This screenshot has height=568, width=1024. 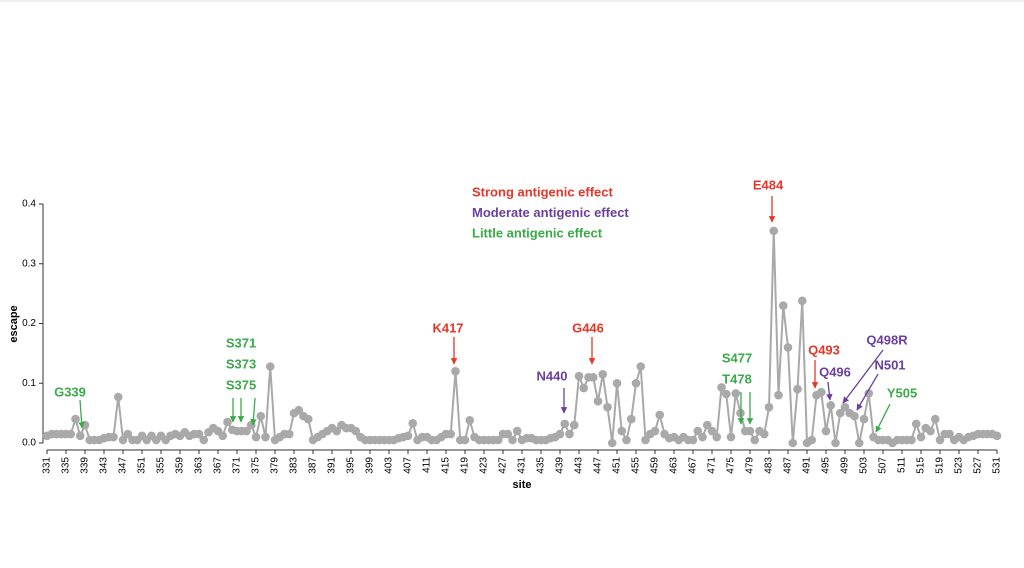 I want to click on x-tick-label: 487, so click(x=788, y=465).